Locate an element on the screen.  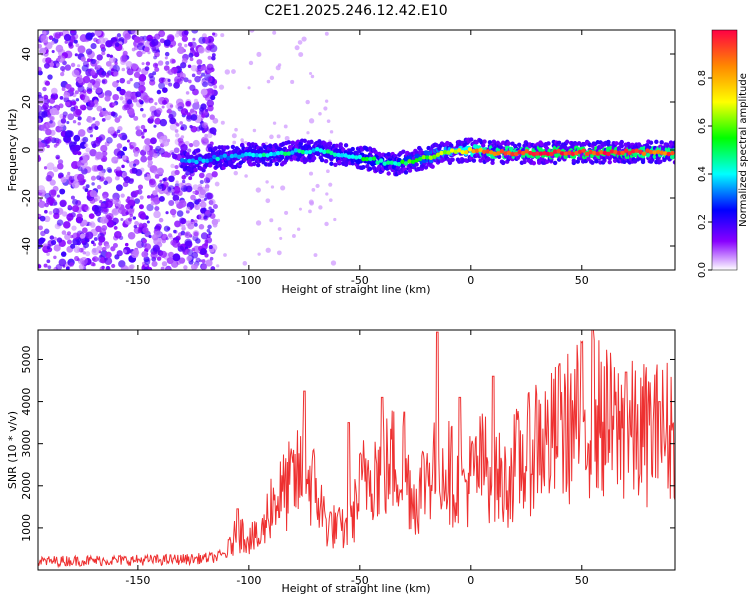
colorbar-label: Normalized spectral amplitude is located at coordinates (743, 150).